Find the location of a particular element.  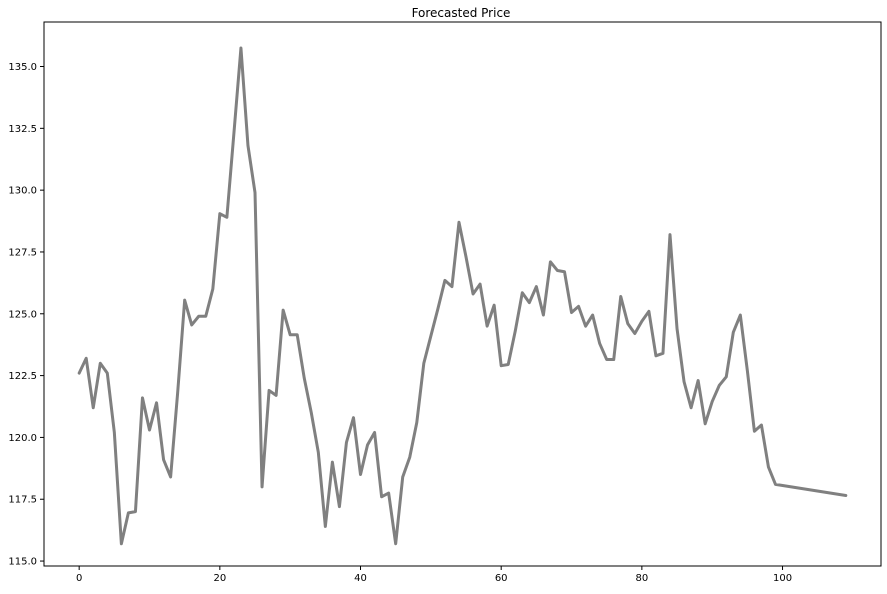

y-tick-label: 132.5 is located at coordinates (22, 129).